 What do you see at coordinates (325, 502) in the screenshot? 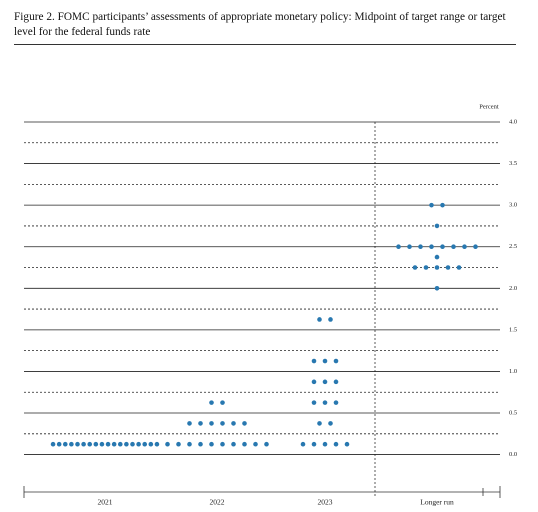
I see `x-tick-label: 2023` at bounding box center [325, 502].